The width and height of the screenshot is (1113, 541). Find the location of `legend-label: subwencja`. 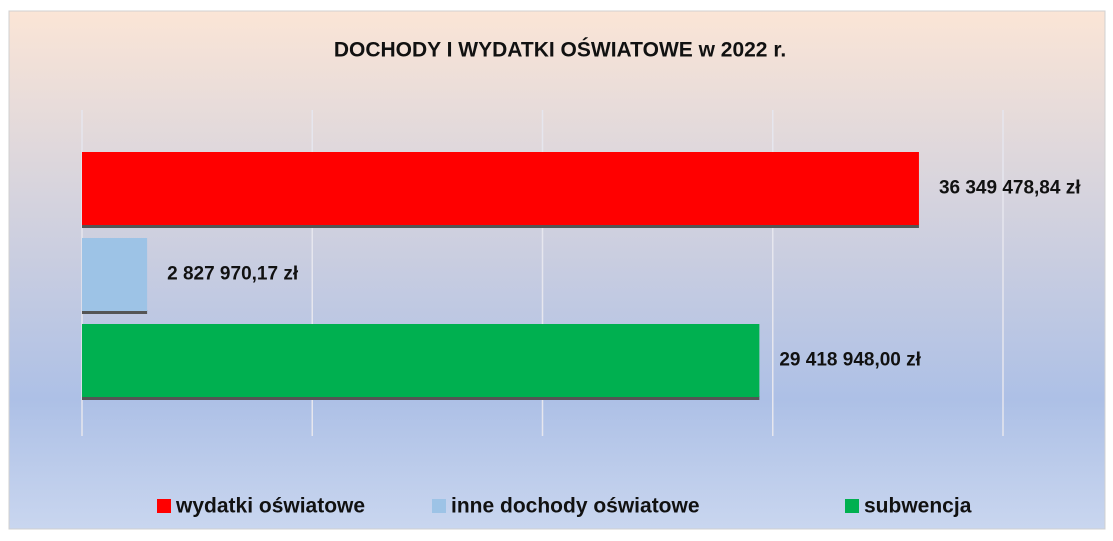

legend-label: subwencja is located at coordinates (918, 506).